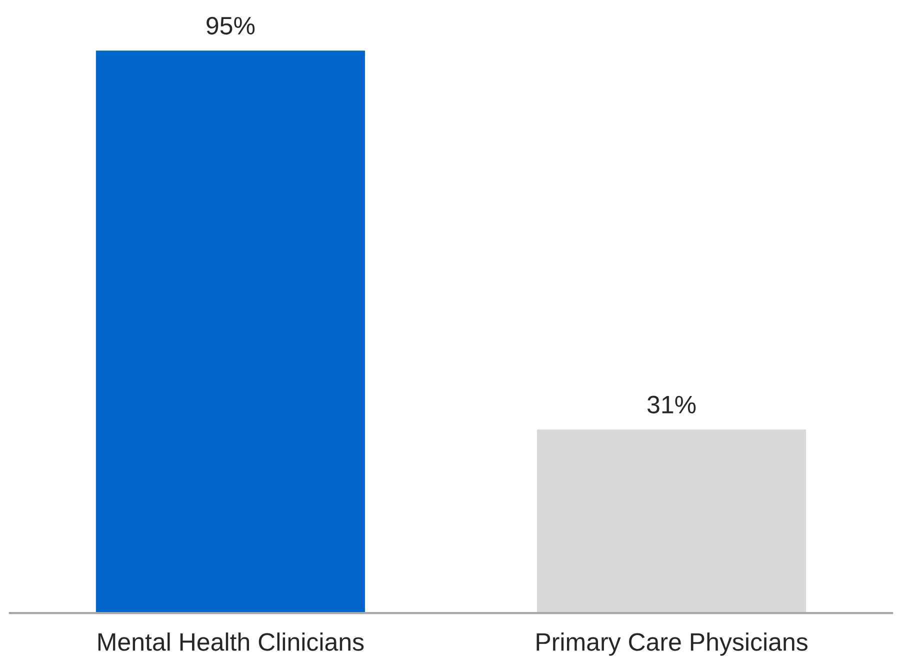 The image size is (902, 670). I want to click on x-tick-label: Primary Care Physicians, so click(672, 644).